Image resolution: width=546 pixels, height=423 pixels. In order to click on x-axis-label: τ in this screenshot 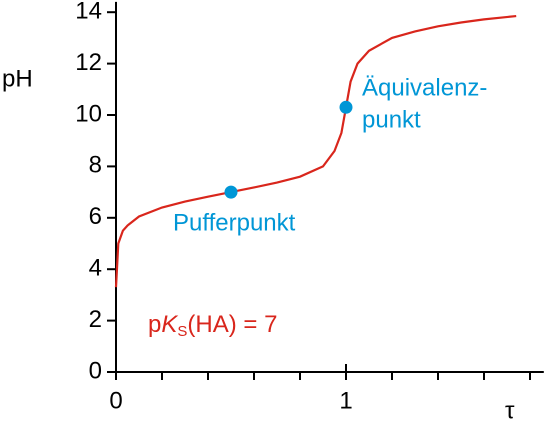, I will do `click(510, 410)`.